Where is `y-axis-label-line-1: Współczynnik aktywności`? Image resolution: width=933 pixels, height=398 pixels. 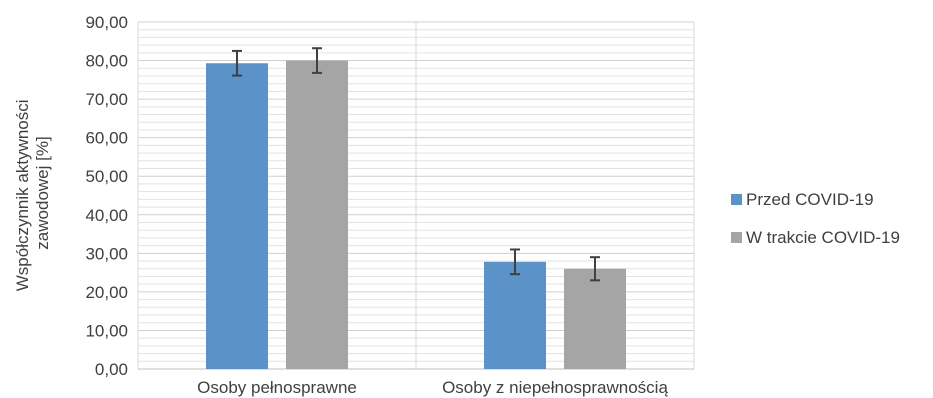 y-axis-label-line-1: Współczynnik aktywności is located at coordinates (22, 195).